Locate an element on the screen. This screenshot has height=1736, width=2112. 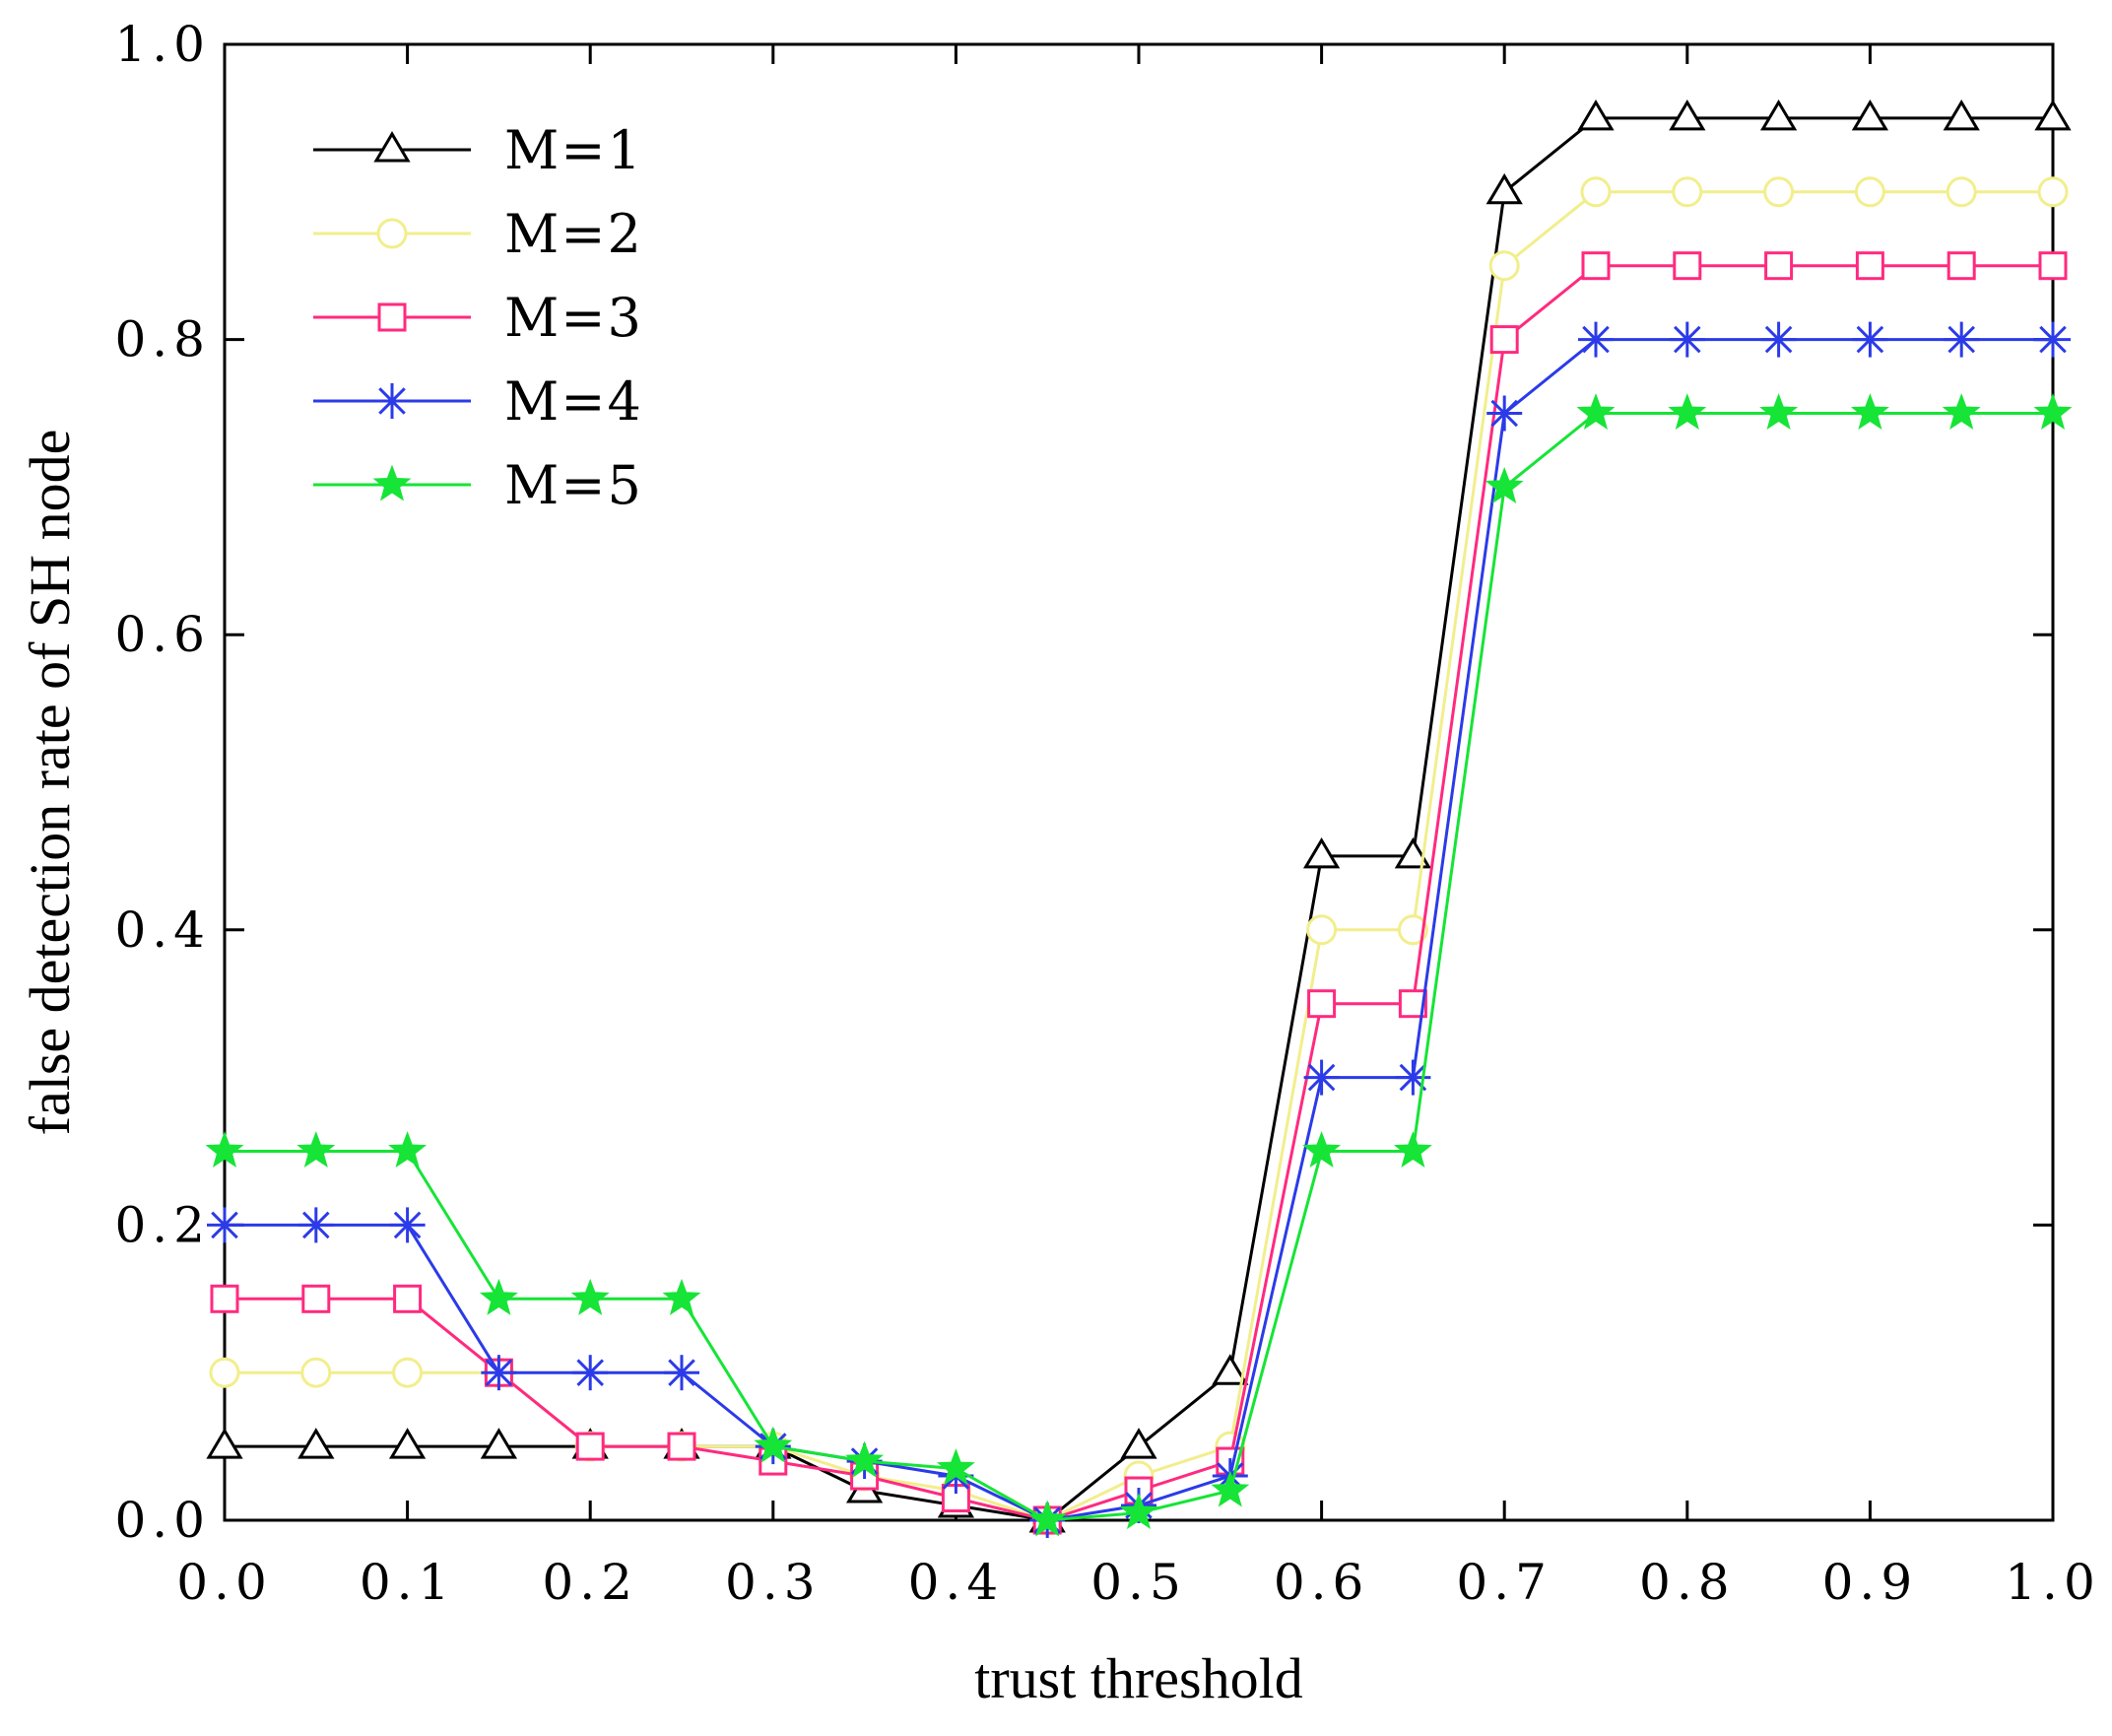
legend-label: M=4 is located at coordinates (573, 401).